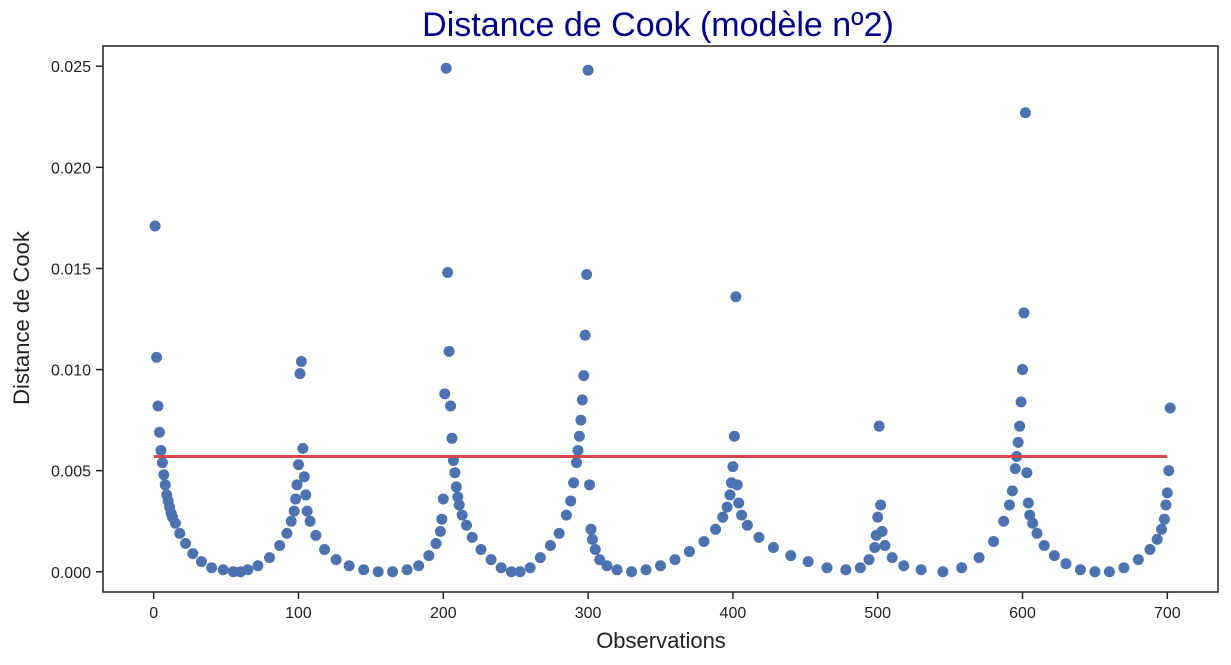 Image resolution: width=1231 pixels, height=665 pixels. What do you see at coordinates (588, 613) in the screenshot?
I see `x-tick-label: 300` at bounding box center [588, 613].